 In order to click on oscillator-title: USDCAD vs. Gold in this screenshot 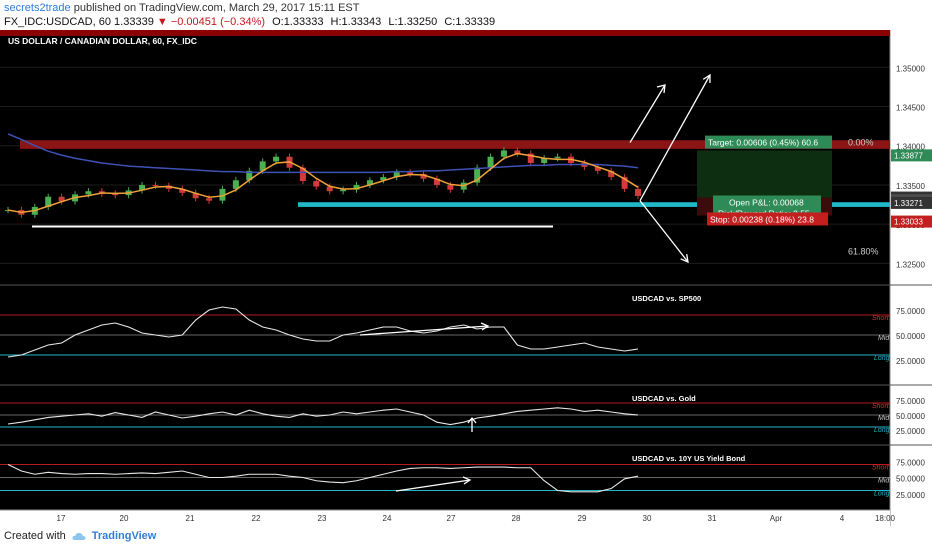, I will do `click(664, 398)`.